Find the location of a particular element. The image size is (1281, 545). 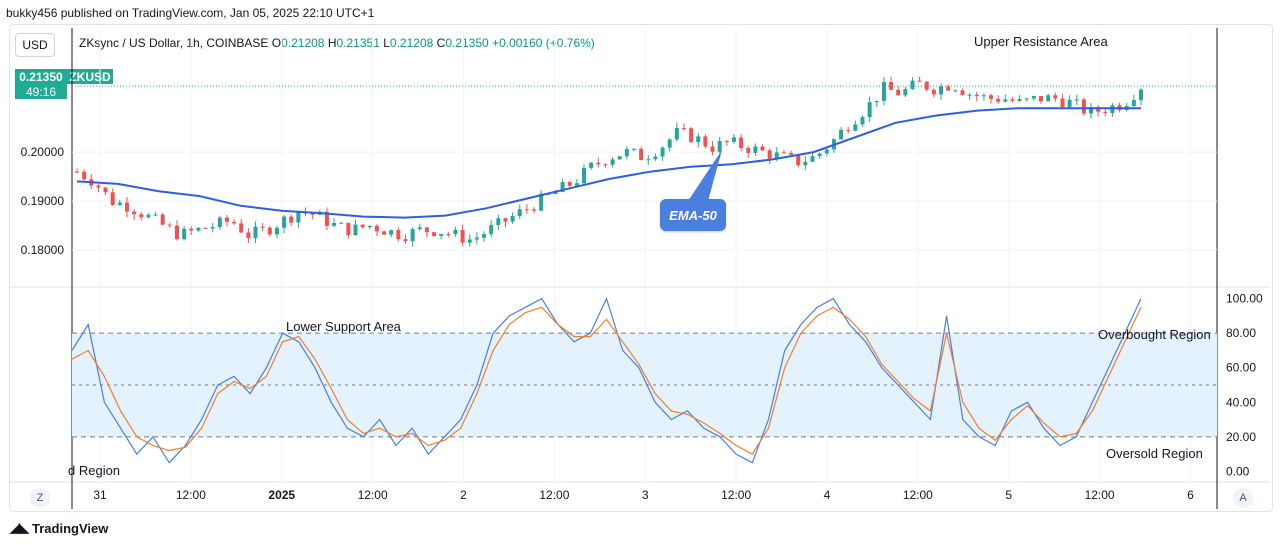

footer-brand: TradingView is located at coordinates (70, 528).